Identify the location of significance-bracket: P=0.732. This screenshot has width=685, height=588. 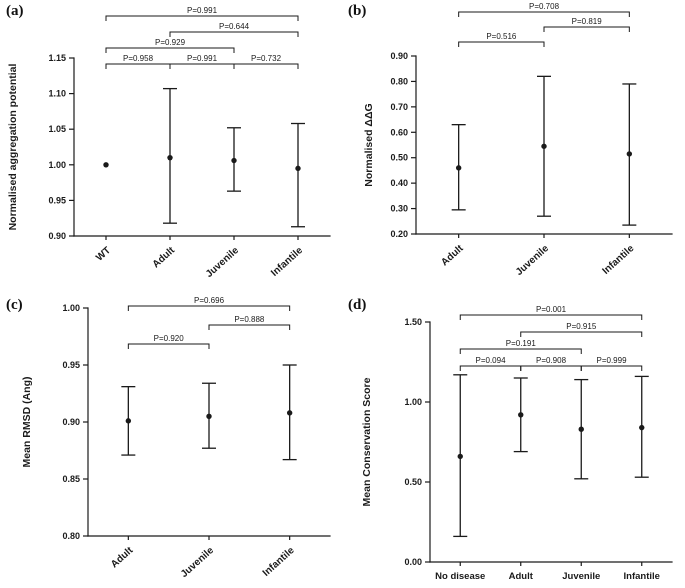
(266, 61).